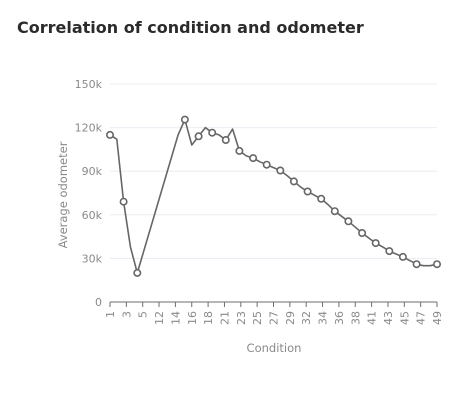 The image size is (474, 400). What do you see at coordinates (92, 258) in the screenshot?
I see `y-tick-label: 30k` at bounding box center [92, 258].